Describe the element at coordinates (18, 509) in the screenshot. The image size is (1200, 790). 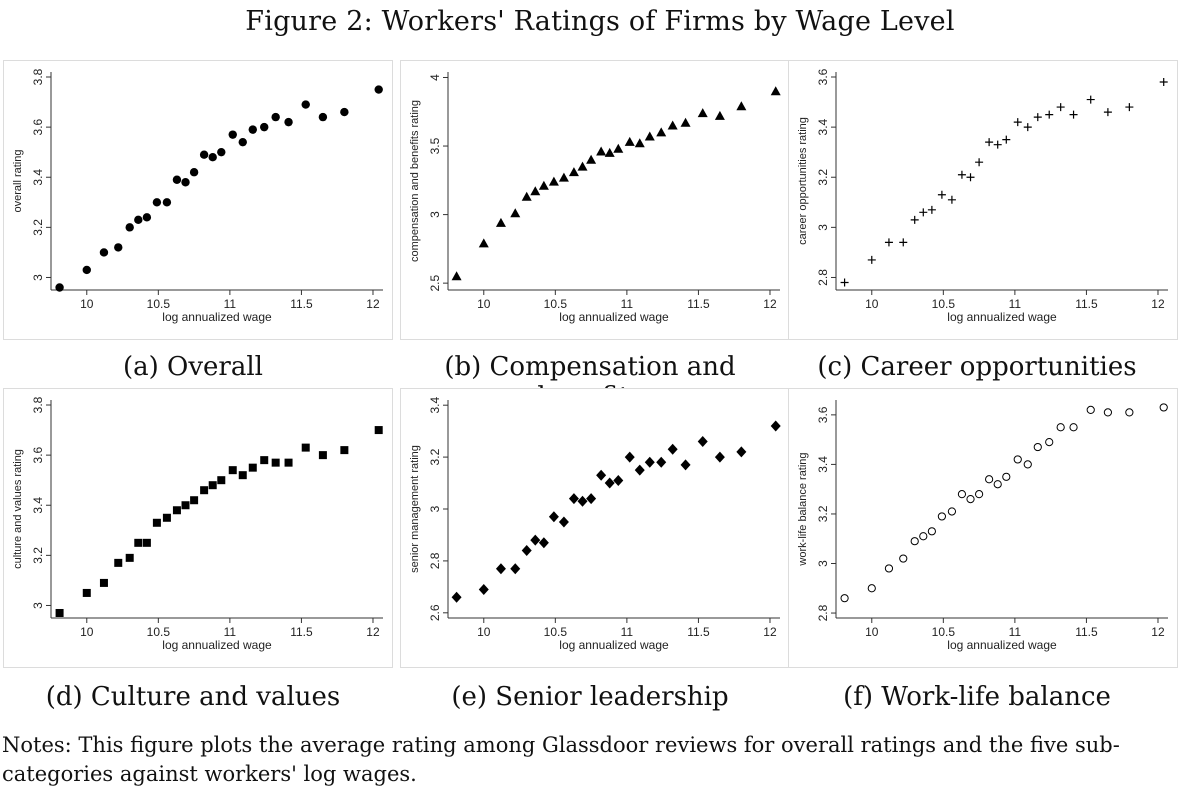
I see `y-axis-title: culture and values rating` at that location.